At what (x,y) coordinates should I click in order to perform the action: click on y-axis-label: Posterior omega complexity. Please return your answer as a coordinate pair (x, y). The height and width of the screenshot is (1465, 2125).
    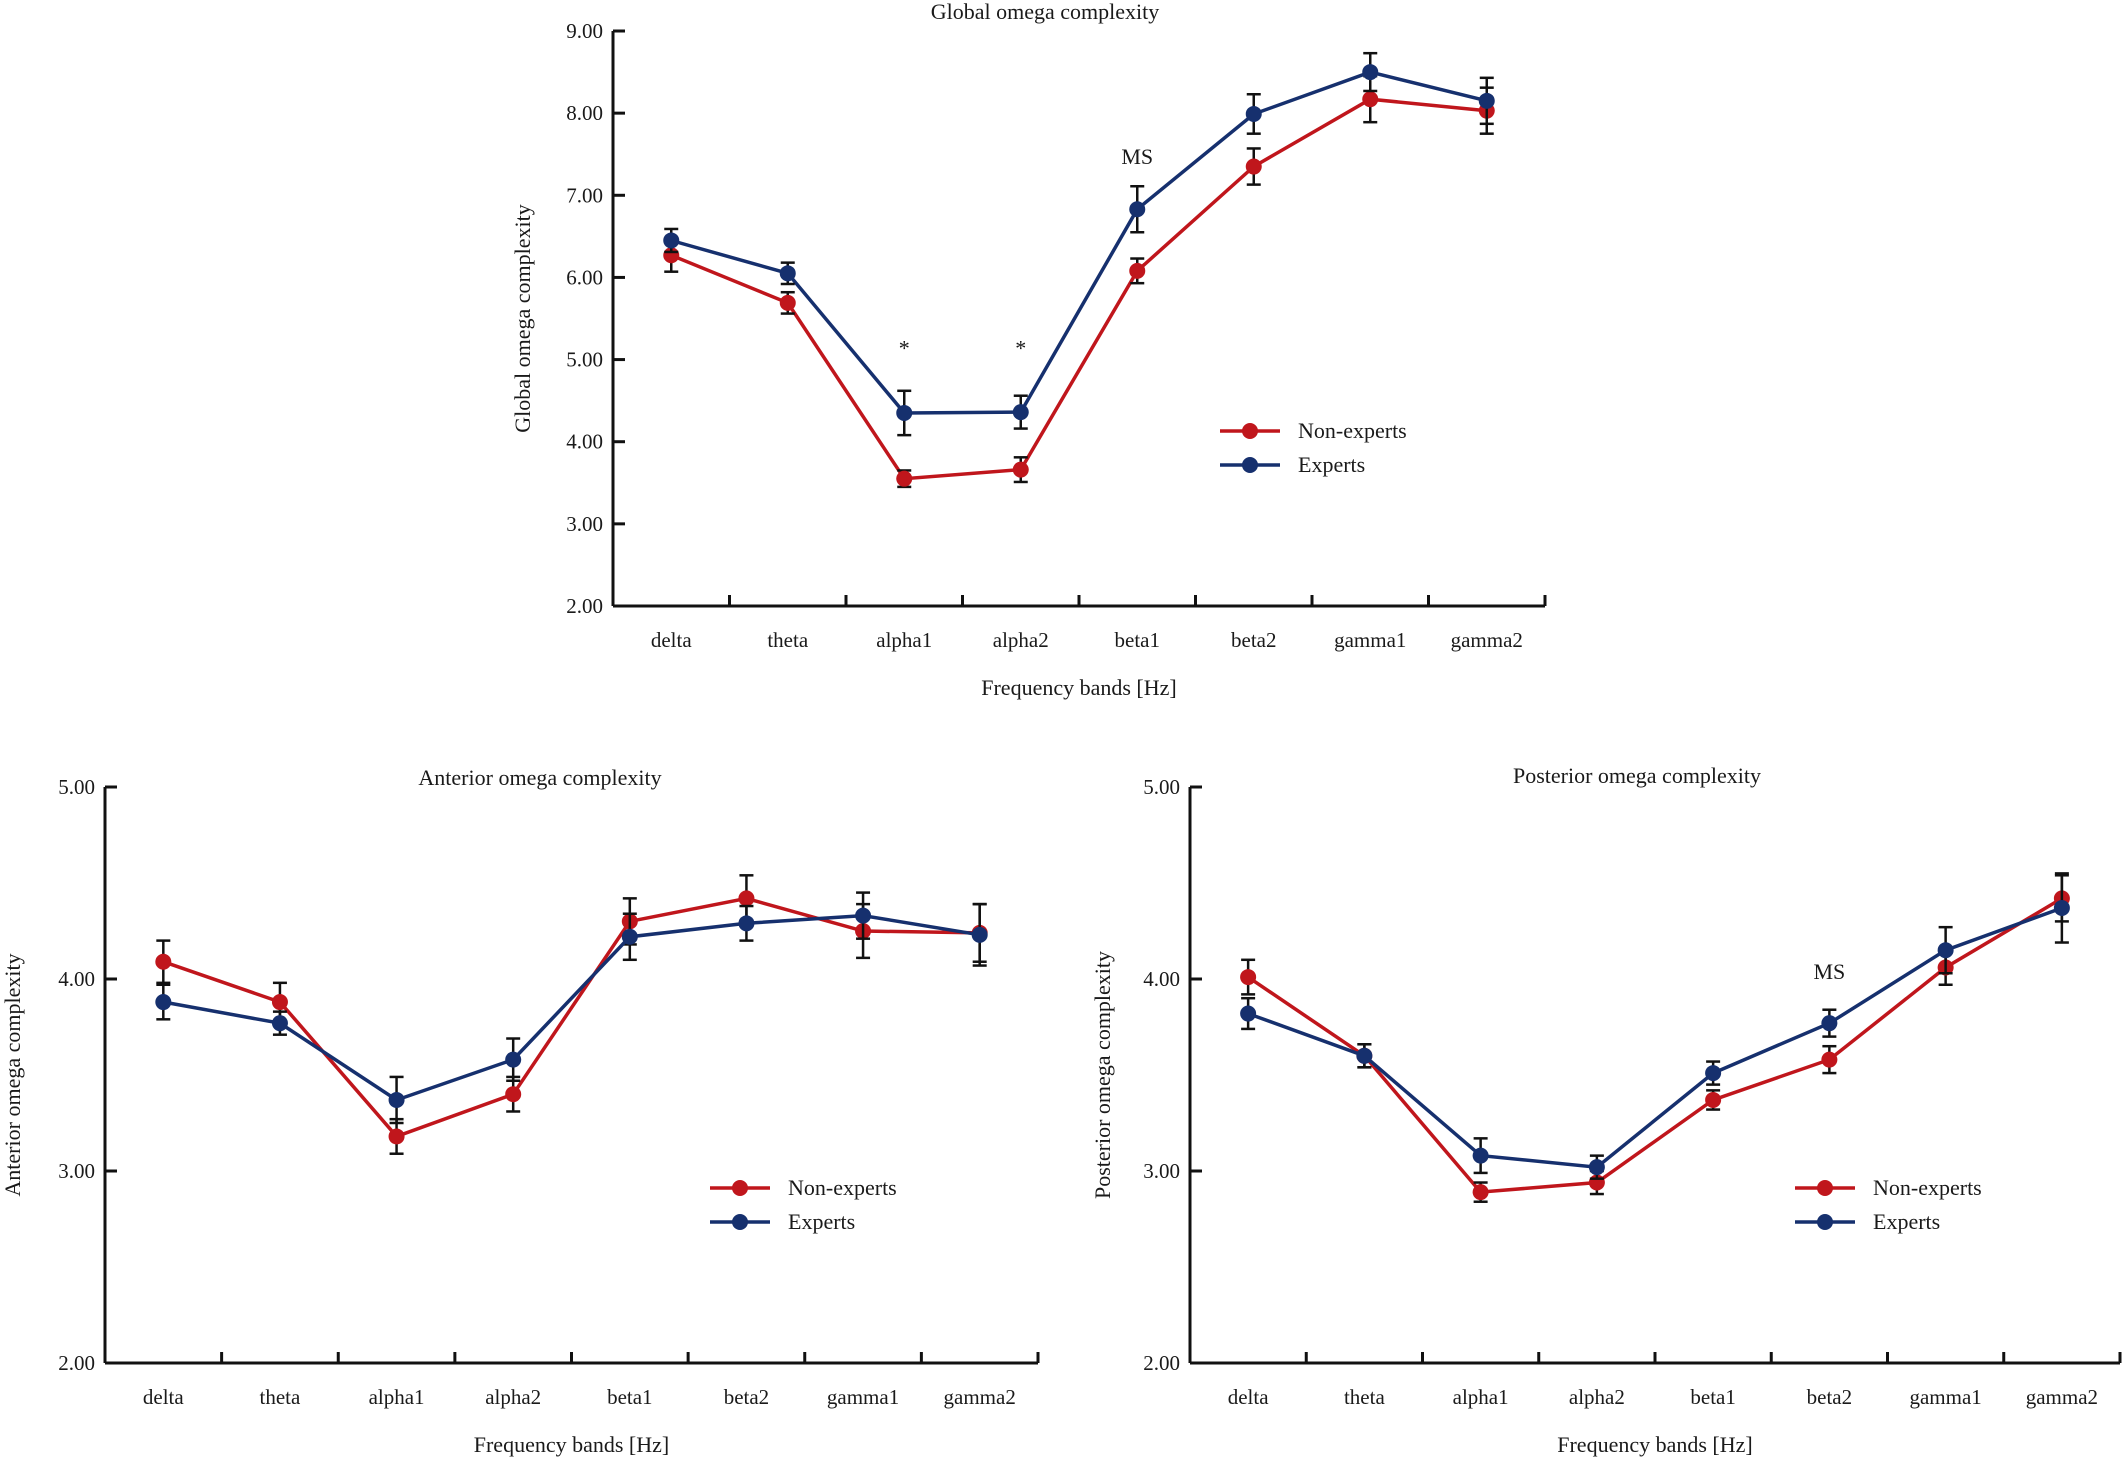
    Looking at the image, I should click on (1102, 1075).